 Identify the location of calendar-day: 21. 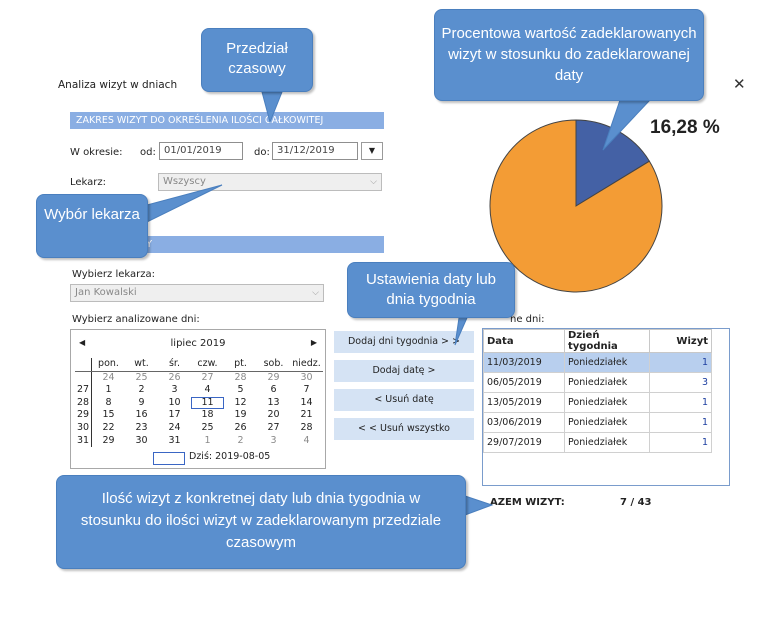
(306, 415).